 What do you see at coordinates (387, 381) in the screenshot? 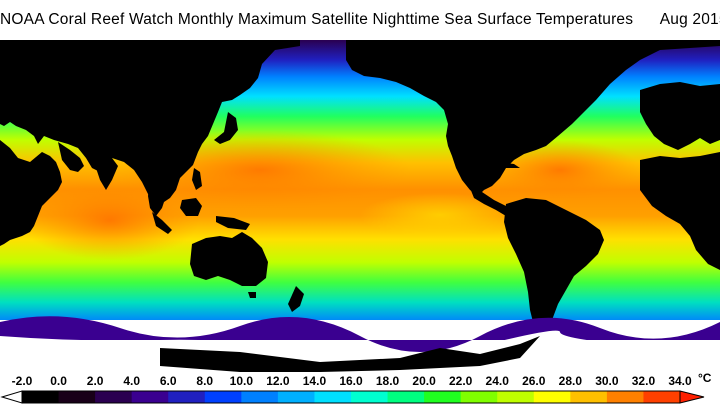
I see `legend-tick-label: 18.0` at bounding box center [387, 381].